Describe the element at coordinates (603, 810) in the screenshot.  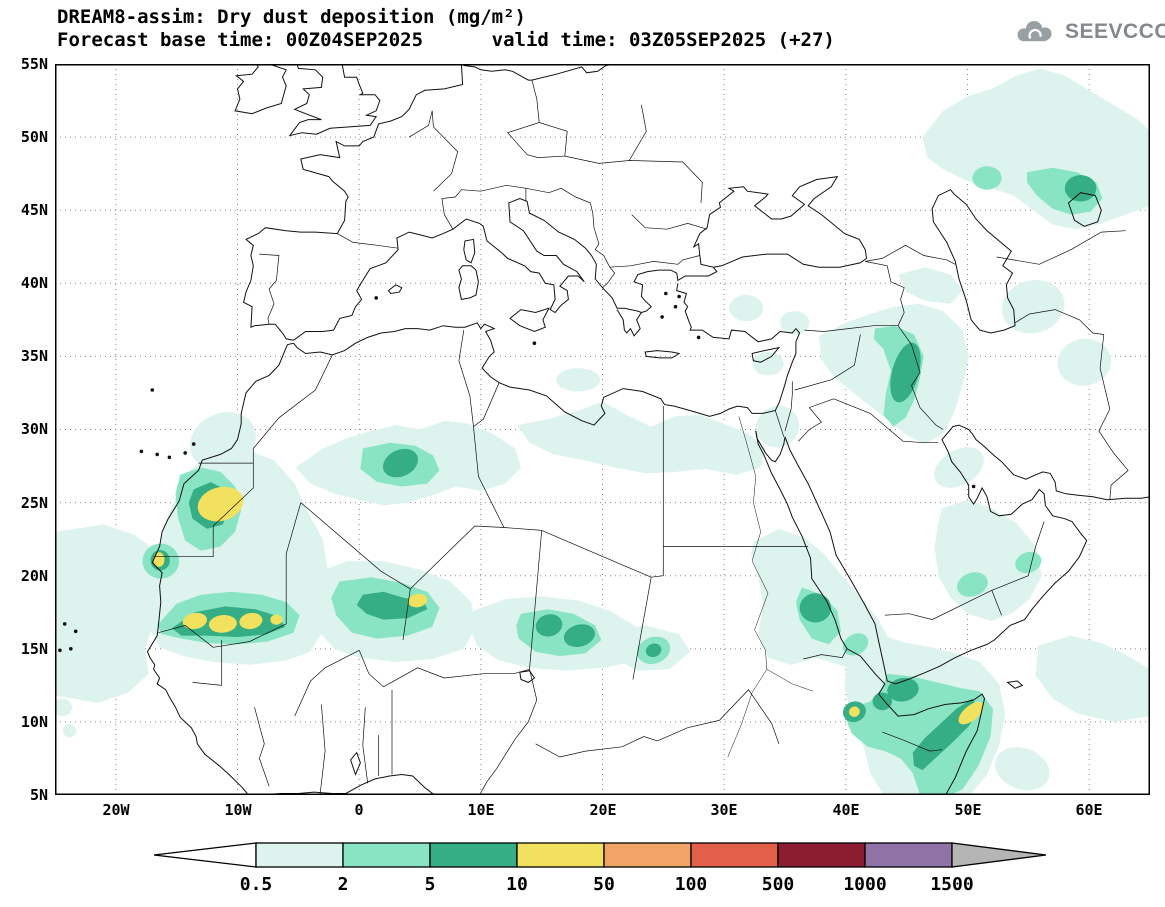
I see `x-tick-label: 20E` at that location.